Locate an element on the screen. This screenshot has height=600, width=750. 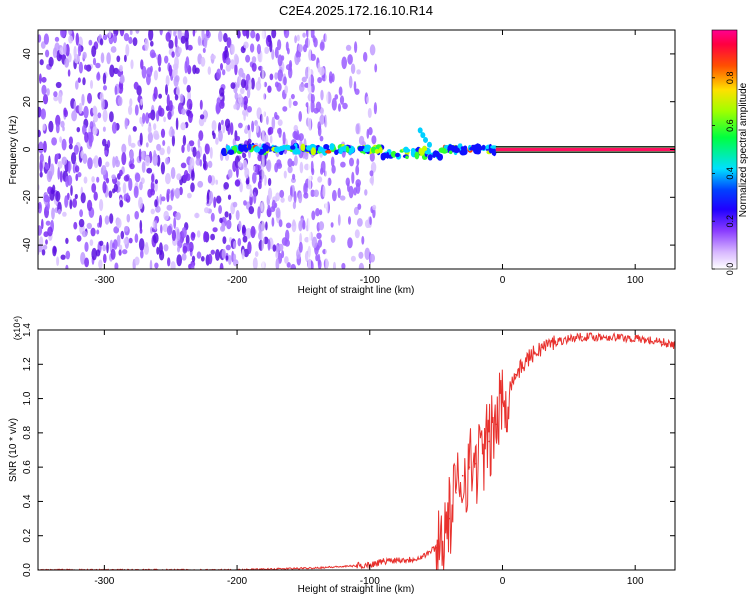
snr-x-tick-label: -100 is located at coordinates (370, 581).